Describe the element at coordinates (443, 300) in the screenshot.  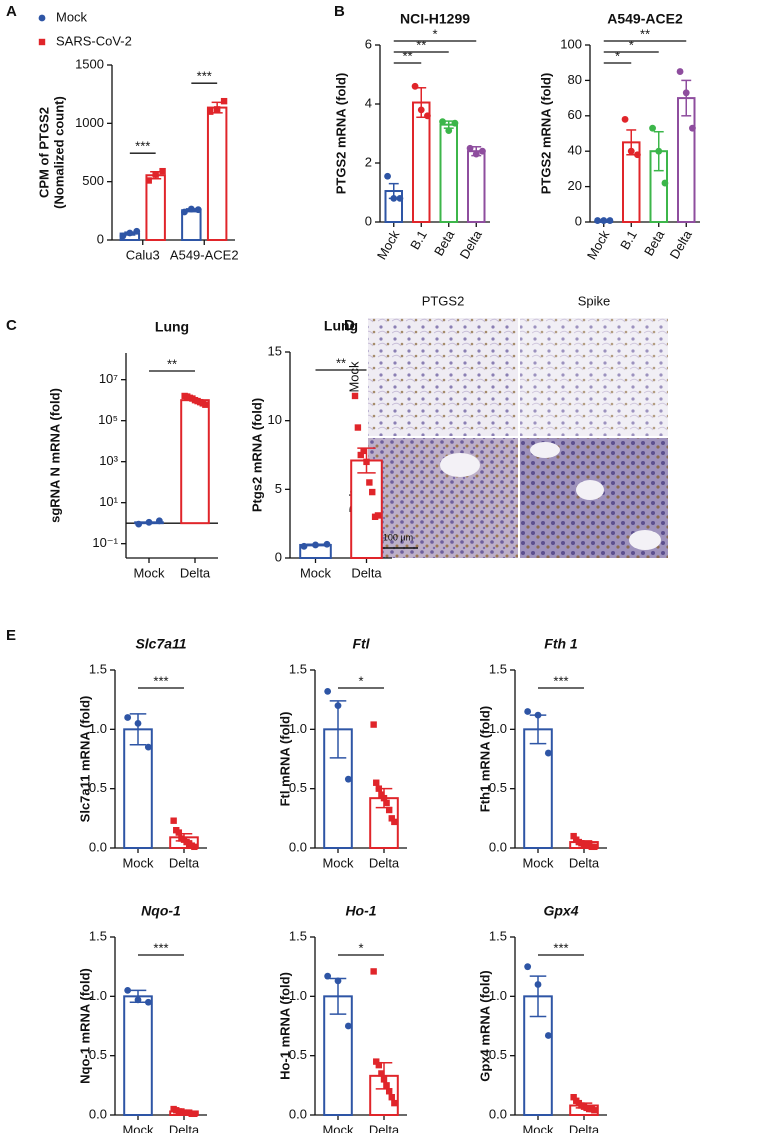
I see `image-column-label: PTGS2` at that location.